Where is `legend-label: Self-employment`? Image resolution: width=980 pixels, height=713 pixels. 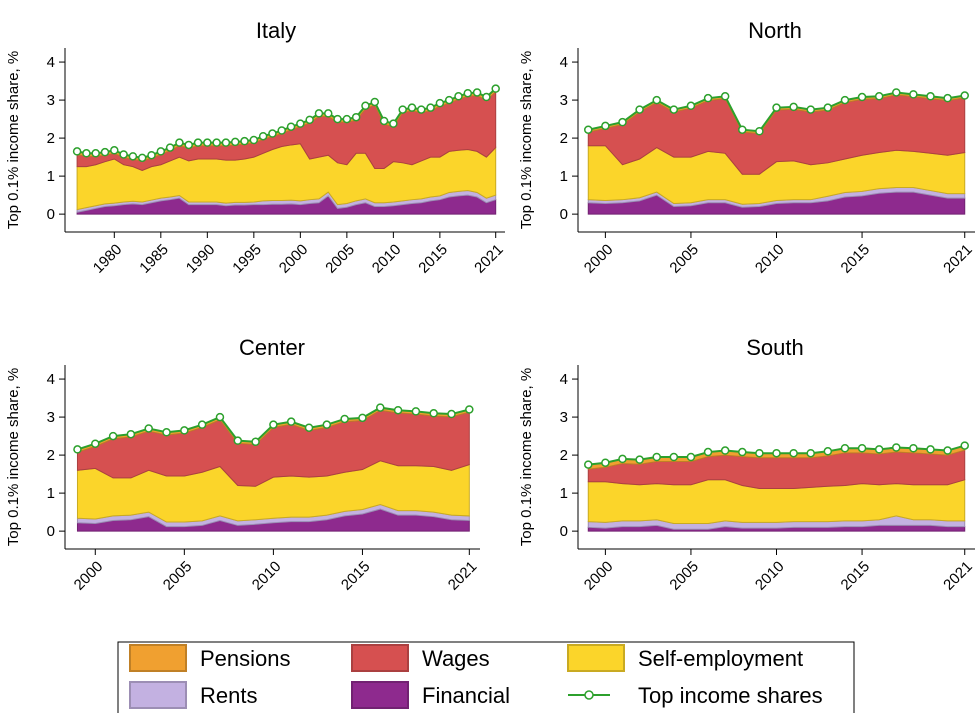
legend-label: Self-employment is located at coordinates (720, 658).